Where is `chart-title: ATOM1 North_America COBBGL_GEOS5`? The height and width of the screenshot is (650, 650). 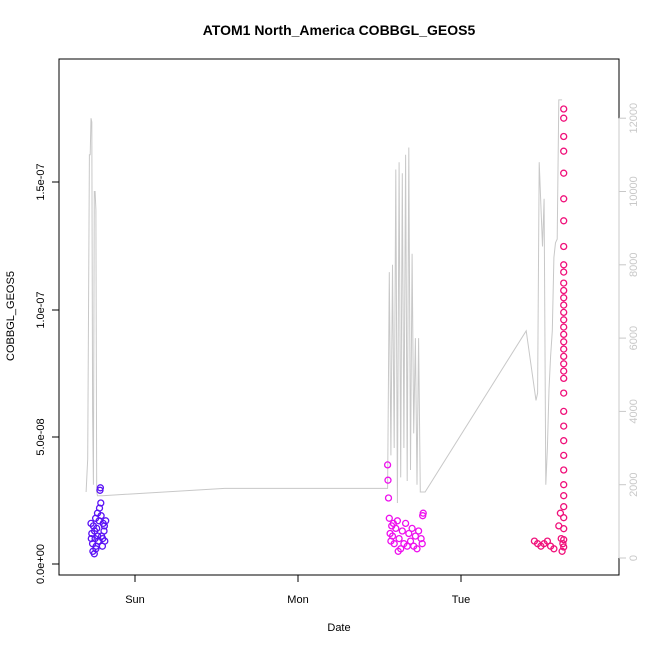 chart-title: ATOM1 North_America COBBGL_GEOS5 is located at coordinates (339, 30).